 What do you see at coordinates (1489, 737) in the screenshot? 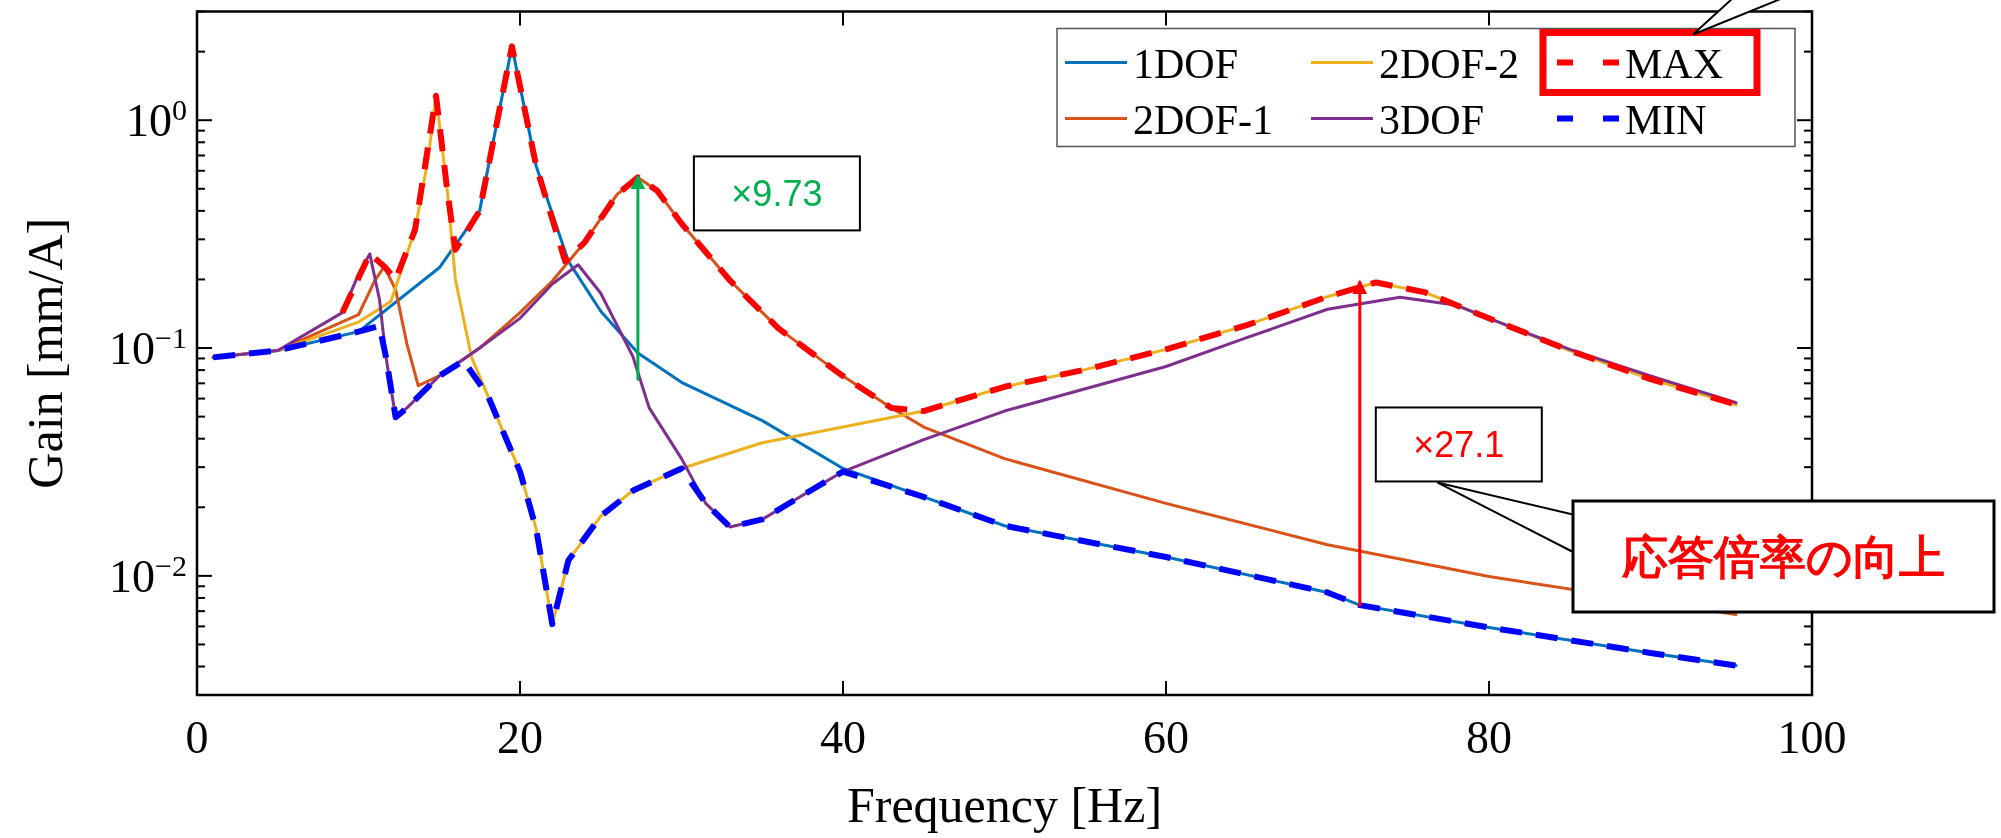
I see `x-tick-label: 80` at bounding box center [1489, 737].